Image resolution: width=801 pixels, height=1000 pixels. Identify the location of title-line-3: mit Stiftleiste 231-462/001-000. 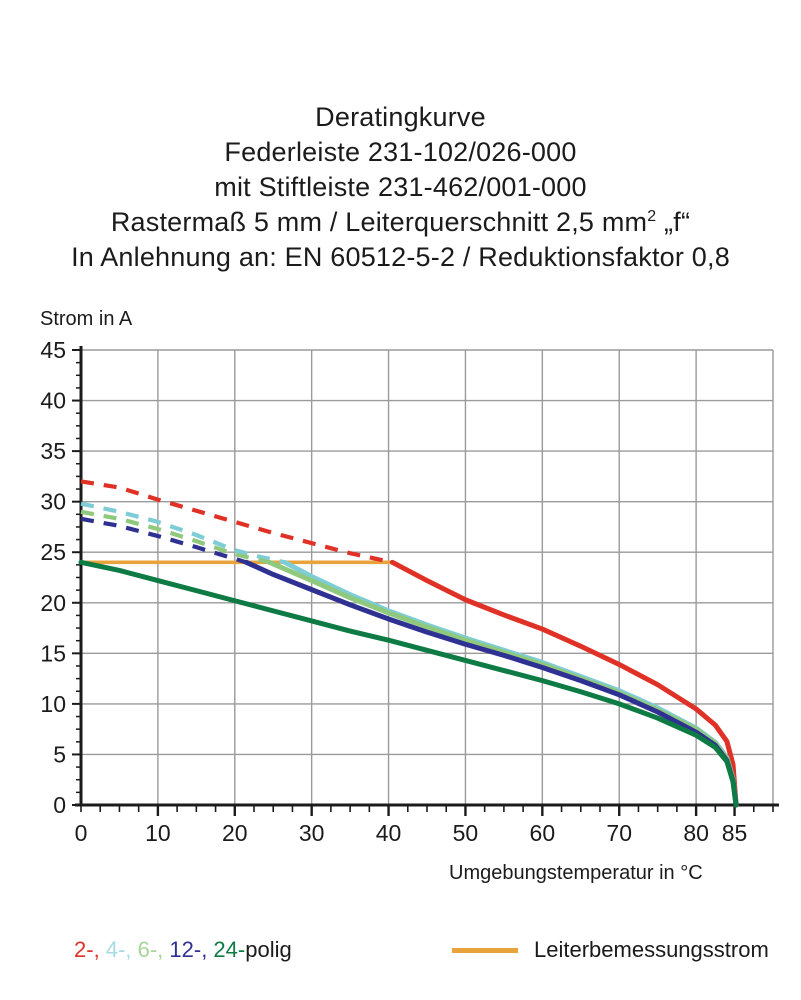
(400, 187).